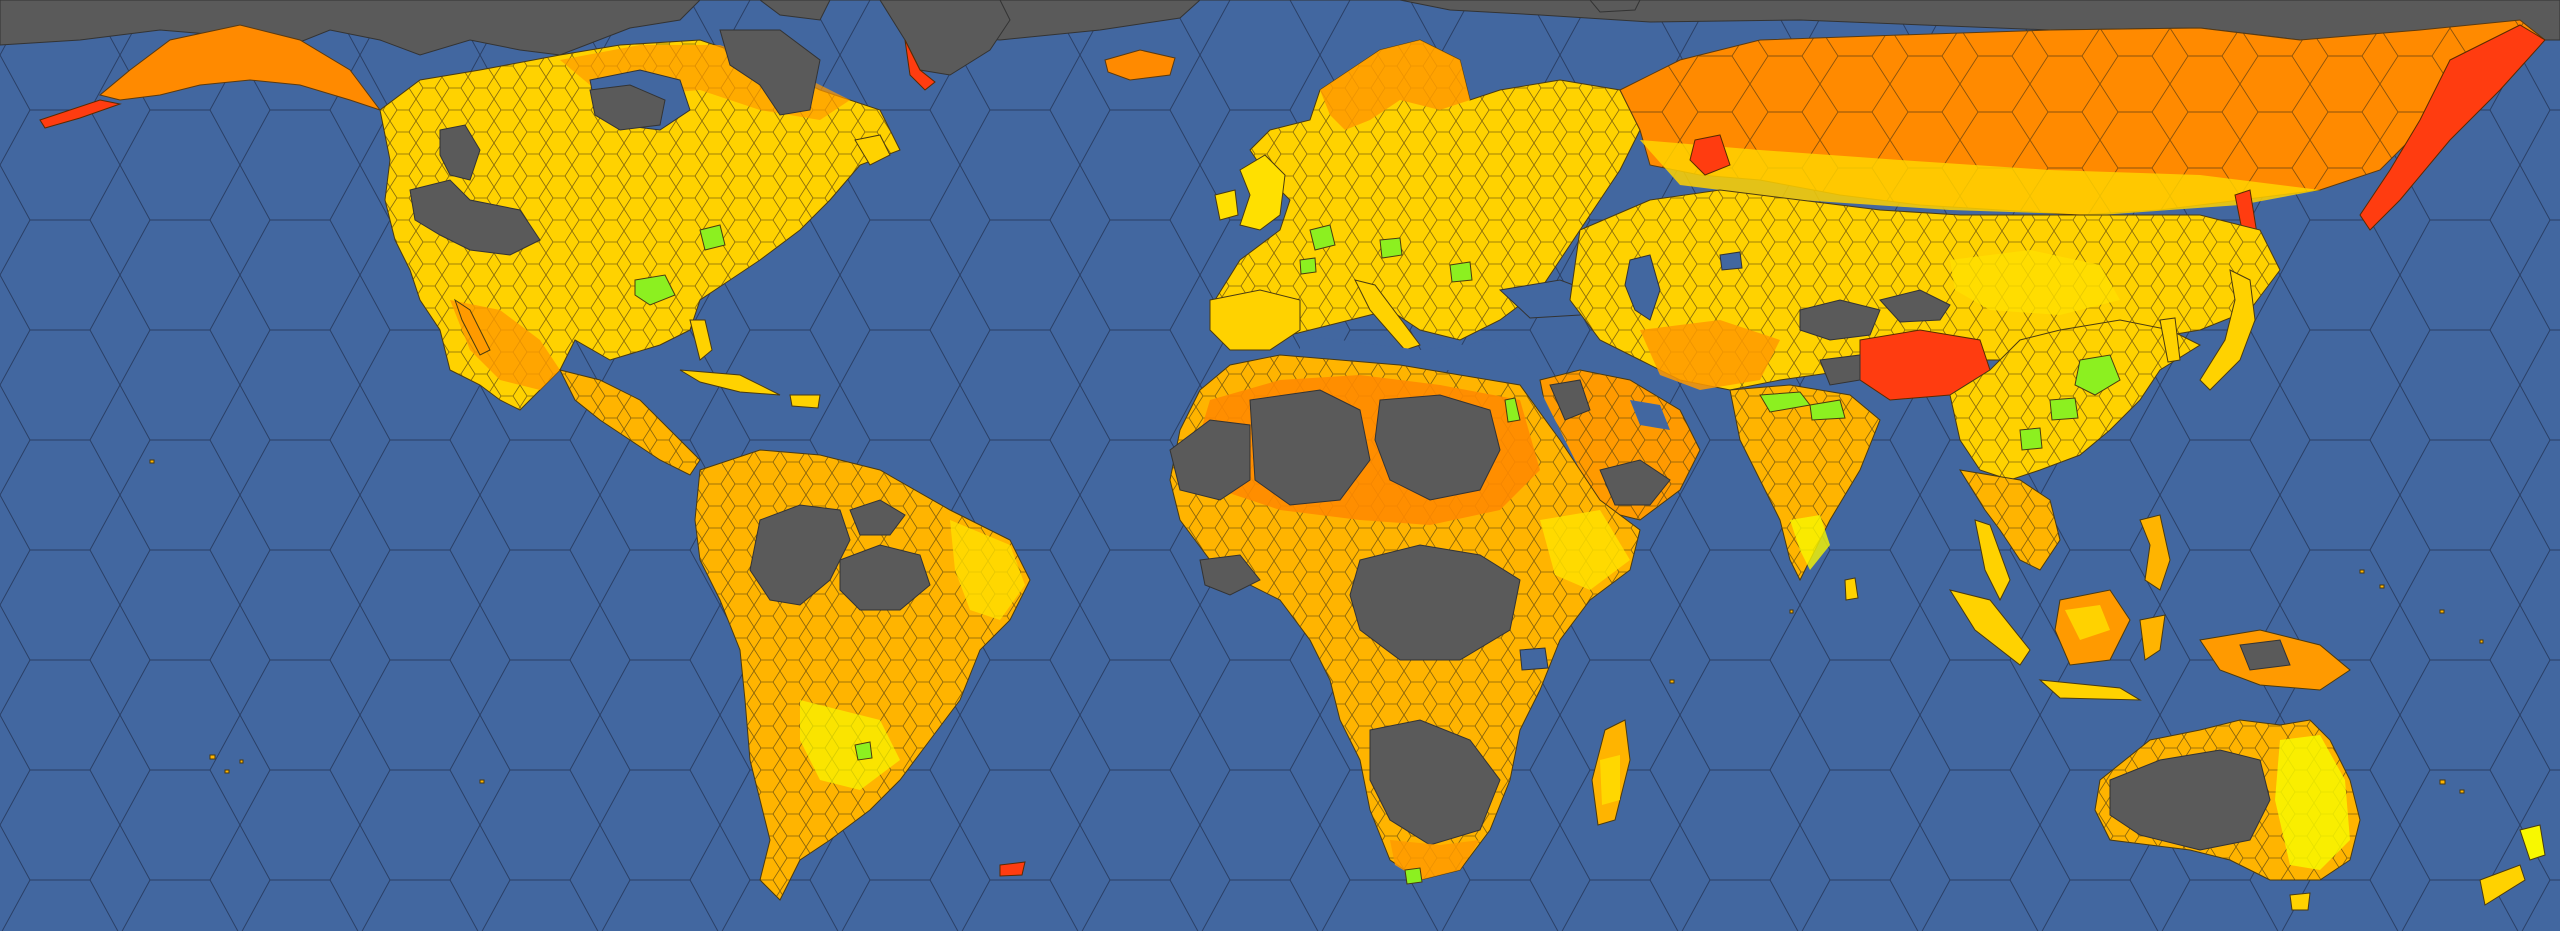  I want to click on indochina-texture, so click(2010, 520).